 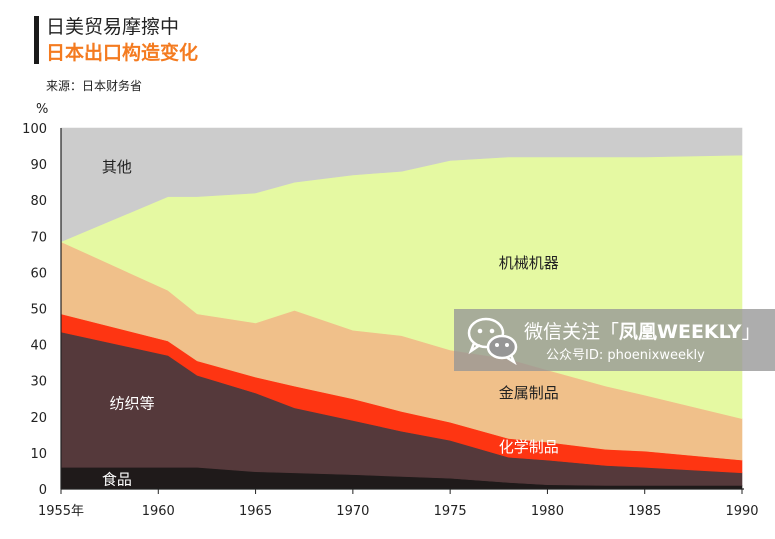 What do you see at coordinates (625, 355) in the screenshot?
I see `watermark-subtitle: 公众号ID: phoenixweekly` at bounding box center [625, 355].